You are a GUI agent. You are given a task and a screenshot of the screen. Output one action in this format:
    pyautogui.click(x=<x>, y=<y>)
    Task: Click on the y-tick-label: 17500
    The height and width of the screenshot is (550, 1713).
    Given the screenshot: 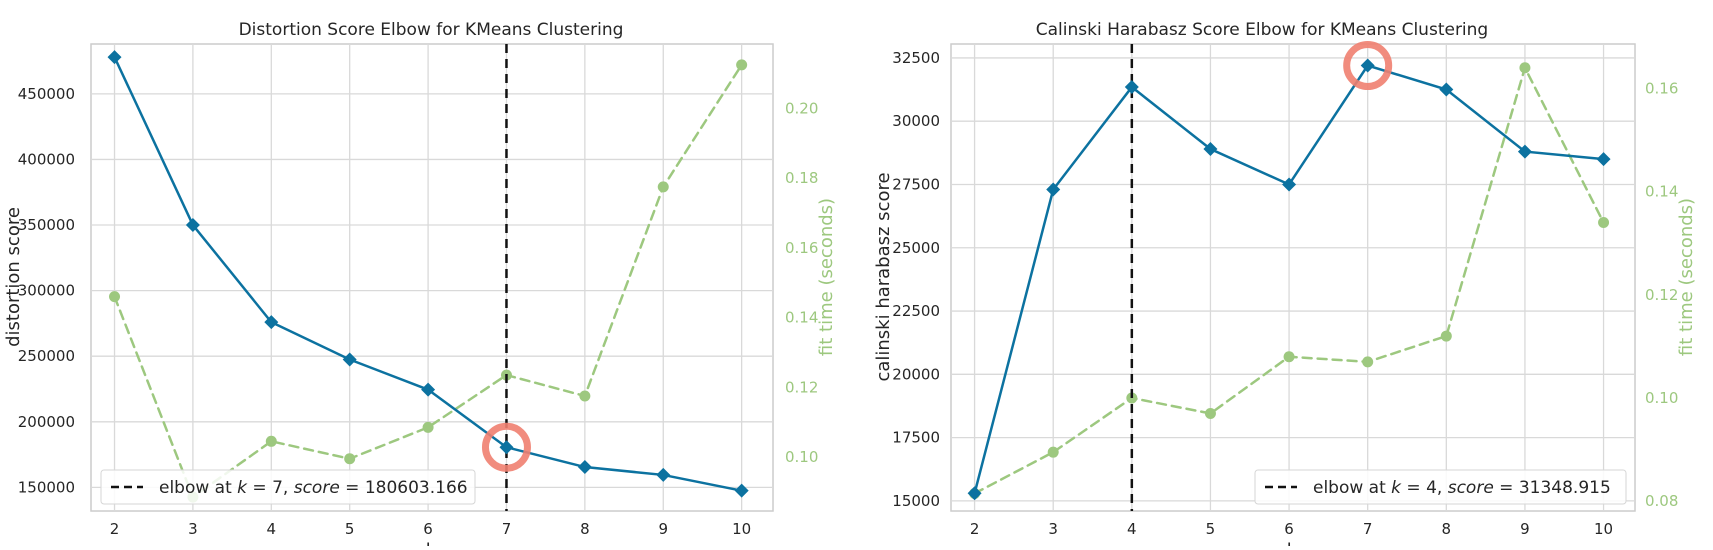 What is the action you would take?
    pyautogui.click(x=916, y=438)
    